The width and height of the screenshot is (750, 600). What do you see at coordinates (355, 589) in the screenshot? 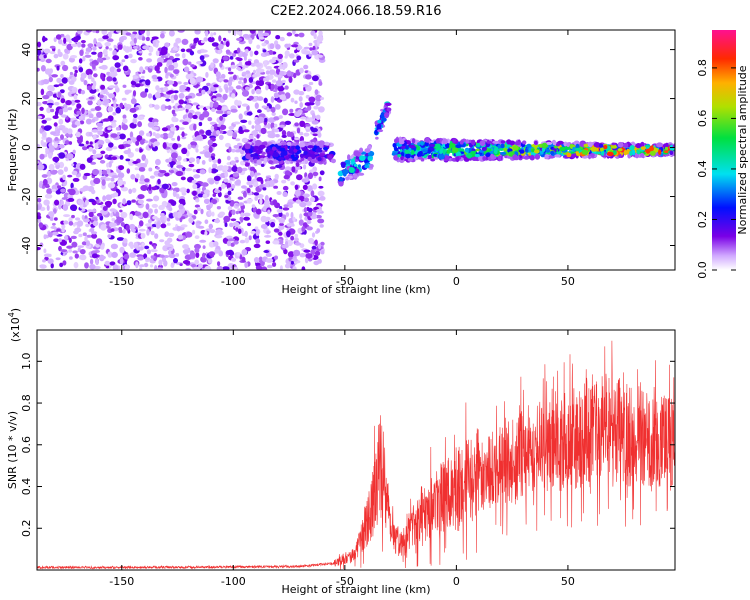
I see `snr-x-axis-label: Height of straight line (km)` at bounding box center [355, 589].